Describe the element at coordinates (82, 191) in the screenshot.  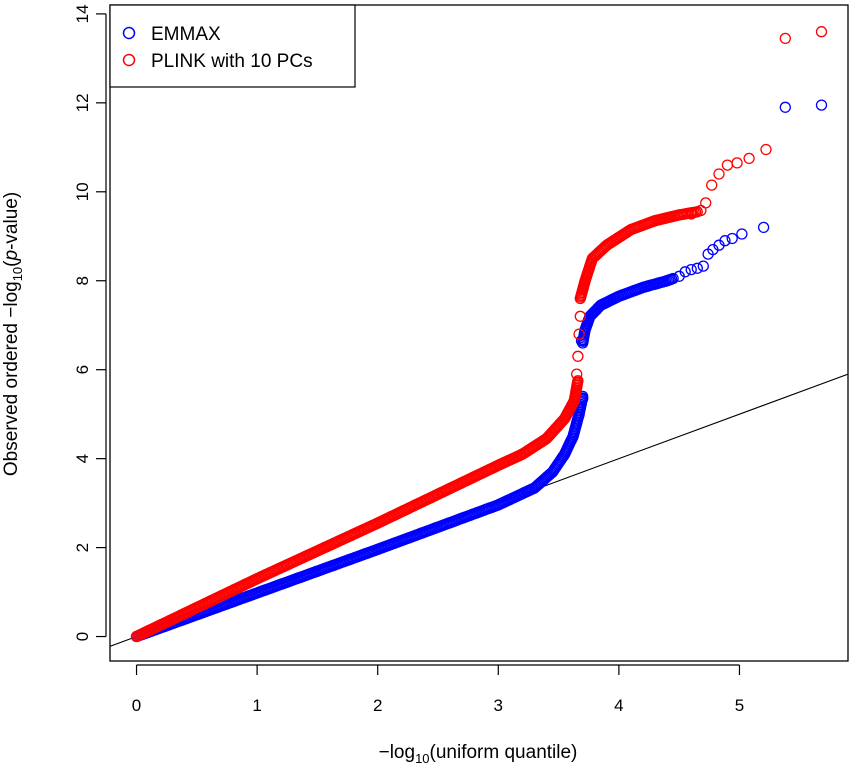
I see `y-tick-label: 10` at that location.